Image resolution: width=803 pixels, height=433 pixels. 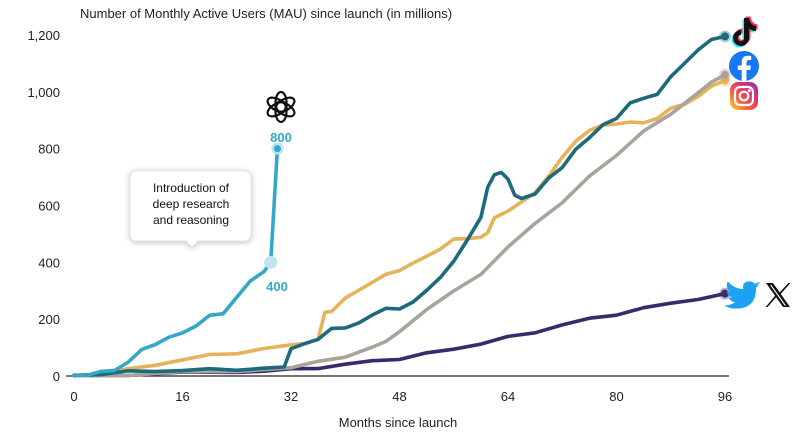 I want to click on point-800-marker, so click(x=277, y=149).